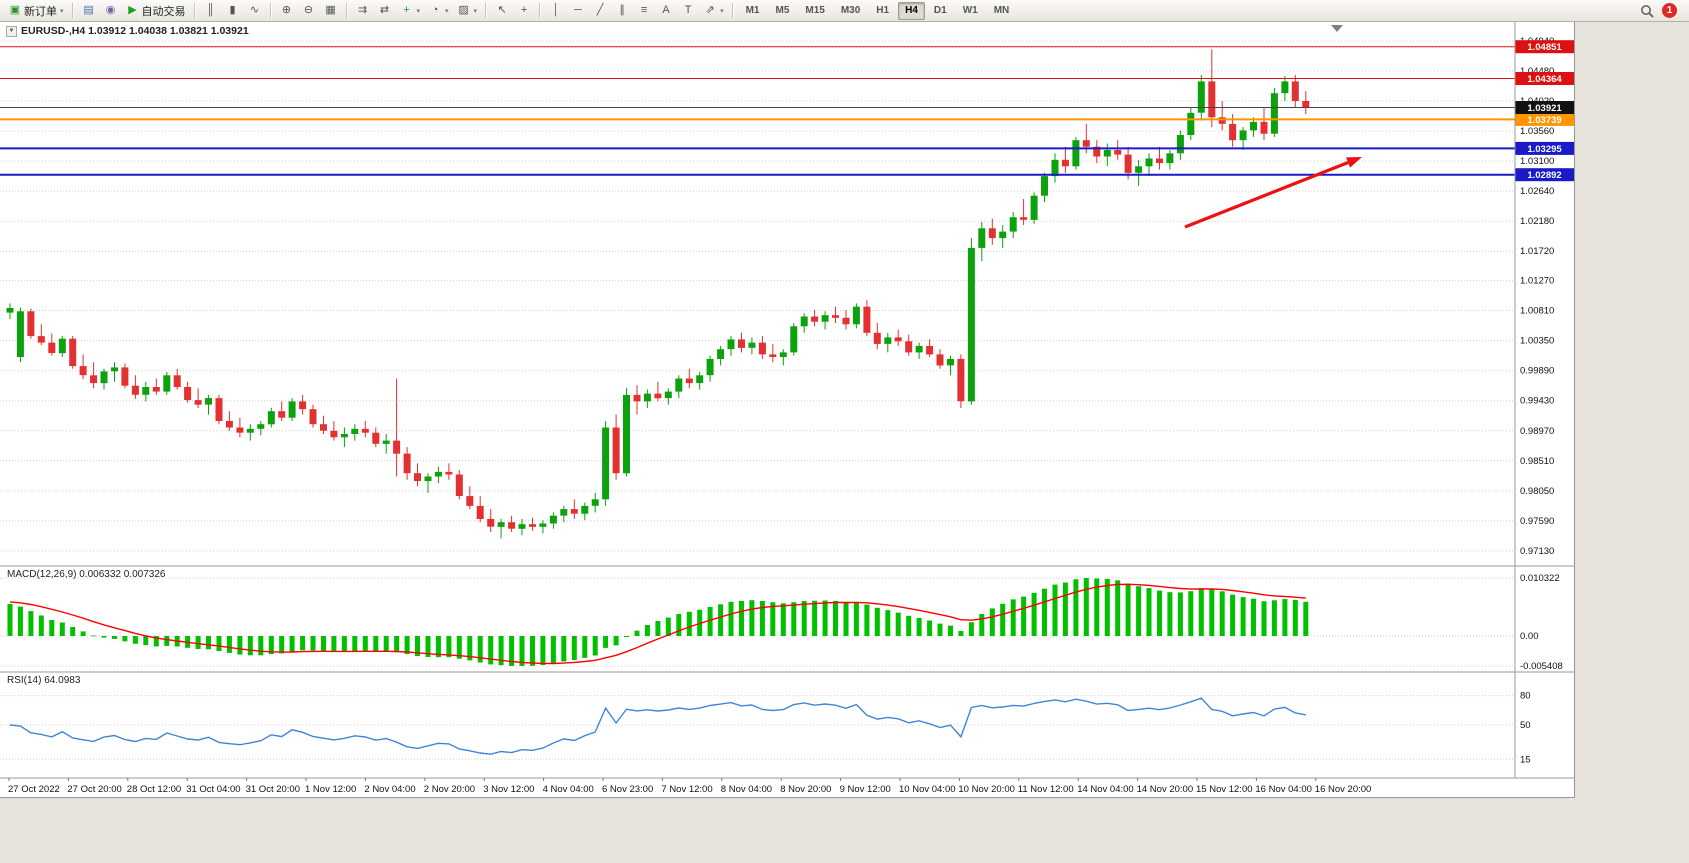 The image size is (1689, 863). I want to click on cursor-button: ↖, so click(502, 10).